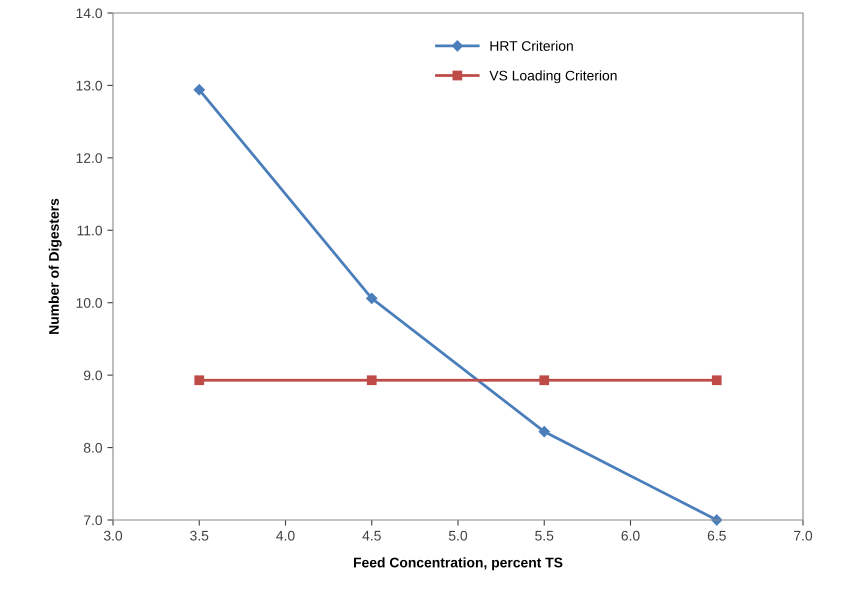 Image resolution: width=841 pixels, height=590 pixels. I want to click on y-tick-label: 10.0, so click(89, 303).